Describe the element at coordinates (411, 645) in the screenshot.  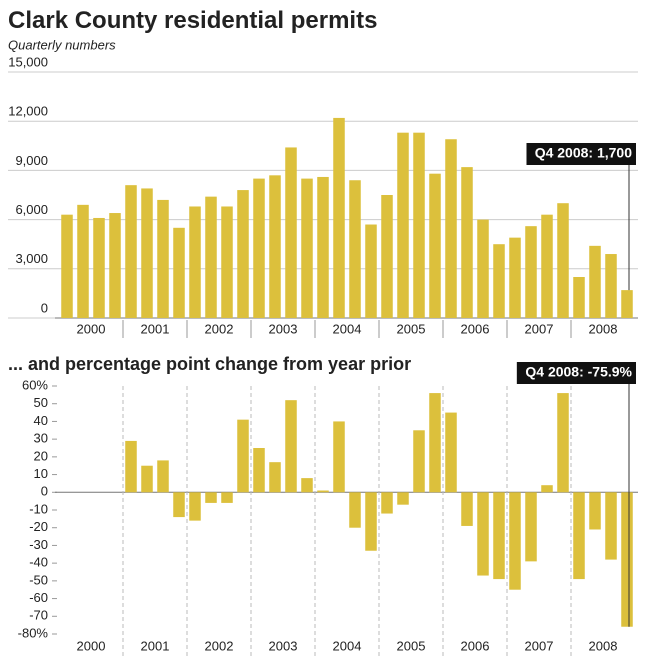
I see `x-tick-label: 2005` at that location.